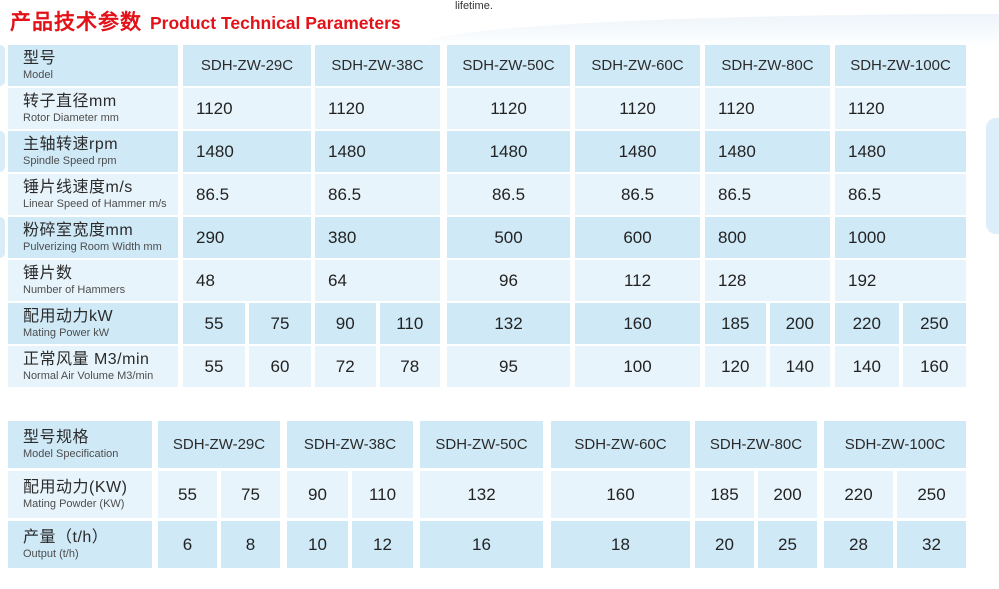 Image resolution: width=999 pixels, height=589 pixels. I want to click on value-cell: 1000, so click(900, 237).